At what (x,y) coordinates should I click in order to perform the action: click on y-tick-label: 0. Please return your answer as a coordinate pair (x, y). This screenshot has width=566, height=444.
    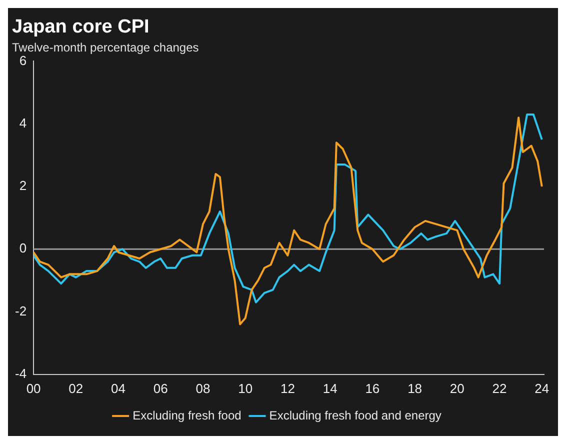
    Looking at the image, I should click on (23, 248).